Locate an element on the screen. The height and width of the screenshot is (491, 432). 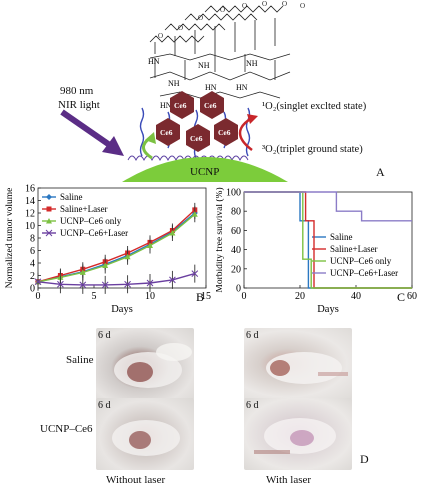
photo-saline-with-laser is located at coordinates (298, 364).